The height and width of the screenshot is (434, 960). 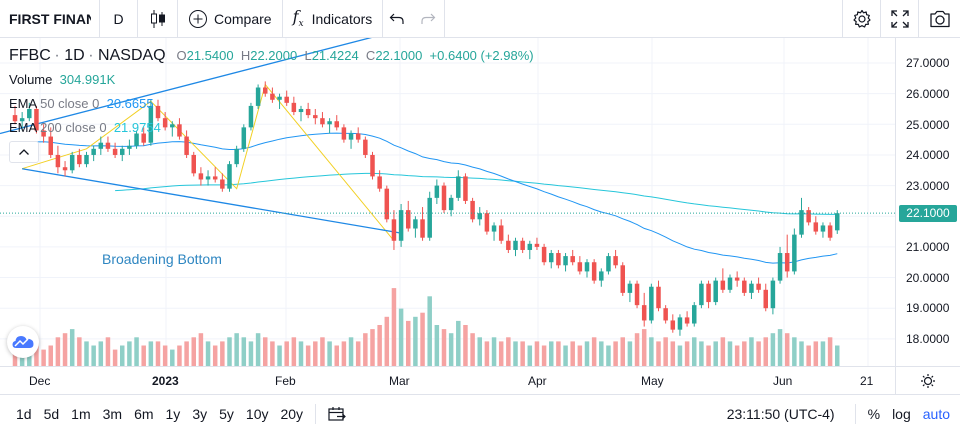 I want to click on chart-style-button, so click(x=158, y=19).